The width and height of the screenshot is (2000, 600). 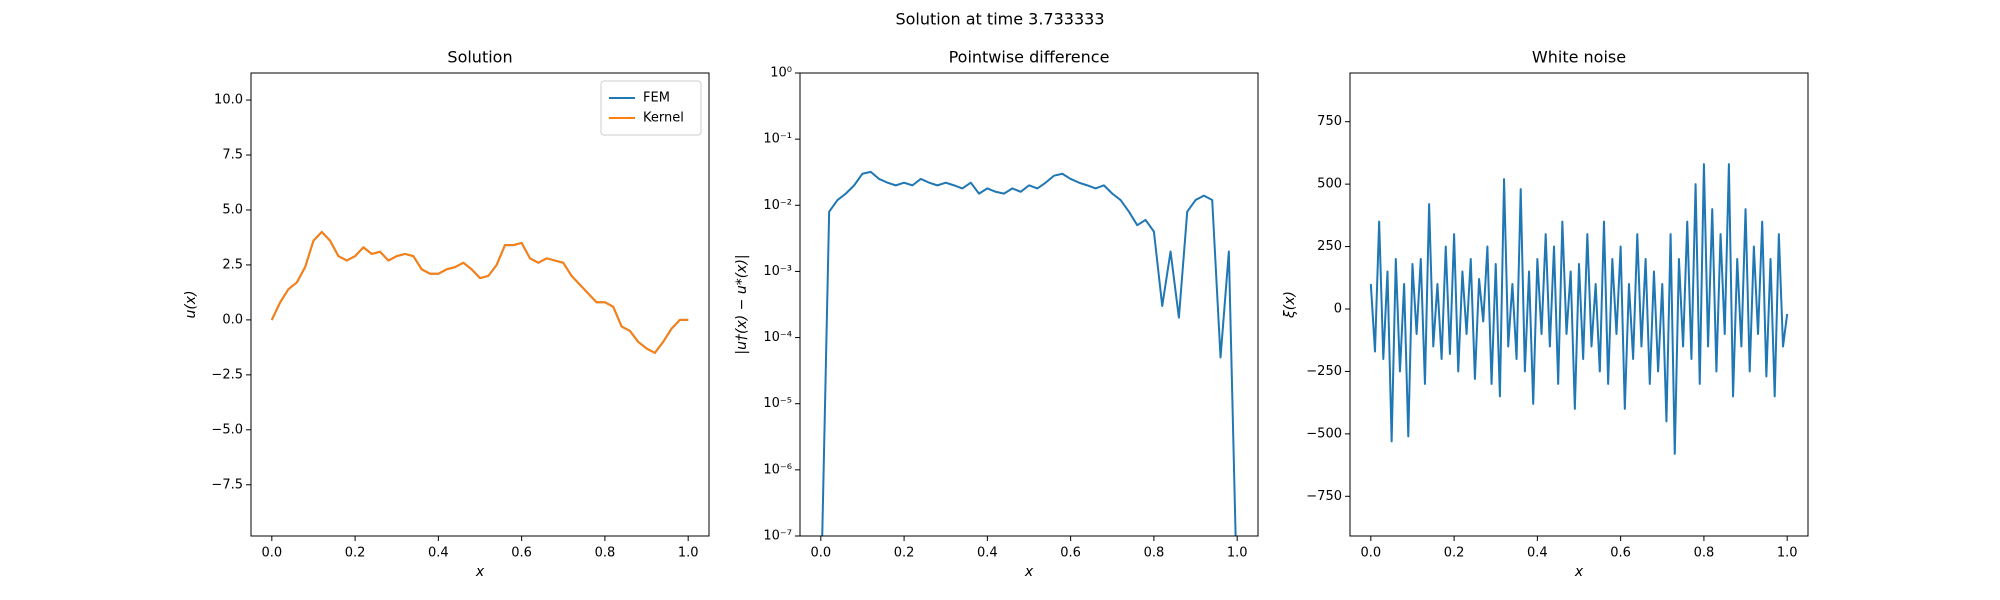 What do you see at coordinates (191, 304) in the screenshot?
I see `y-axis-label: u(x)` at bounding box center [191, 304].